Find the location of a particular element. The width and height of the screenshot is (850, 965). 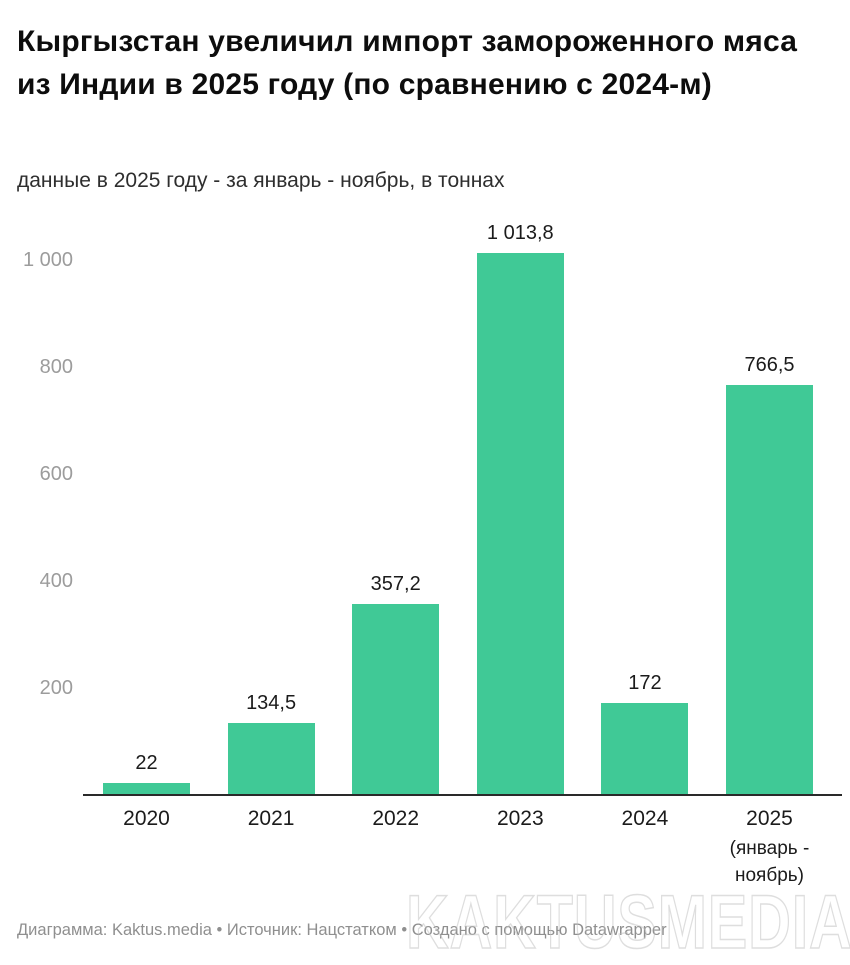

x-axis-year-text: 2025 is located at coordinates (769, 818).